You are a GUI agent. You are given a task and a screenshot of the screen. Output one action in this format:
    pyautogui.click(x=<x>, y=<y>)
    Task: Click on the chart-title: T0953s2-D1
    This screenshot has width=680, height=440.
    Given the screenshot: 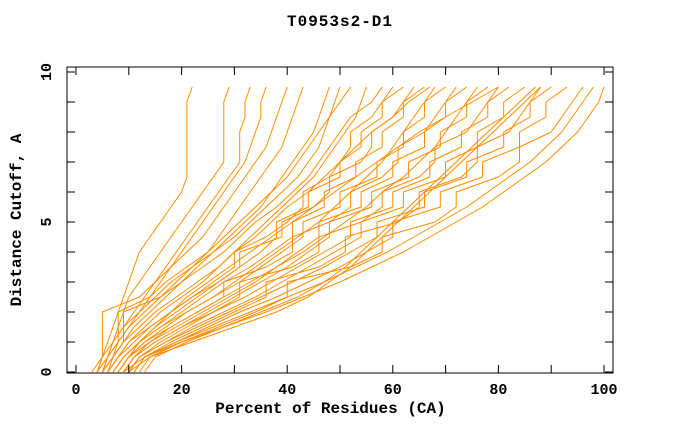 What is the action you would take?
    pyautogui.click(x=339, y=22)
    